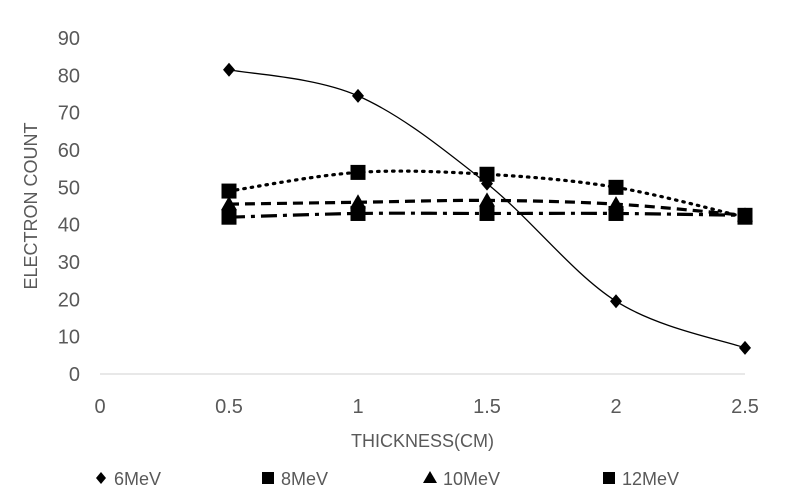  Describe the element at coordinates (69, 39) in the screenshot. I see `y-tick-label: 90` at that location.